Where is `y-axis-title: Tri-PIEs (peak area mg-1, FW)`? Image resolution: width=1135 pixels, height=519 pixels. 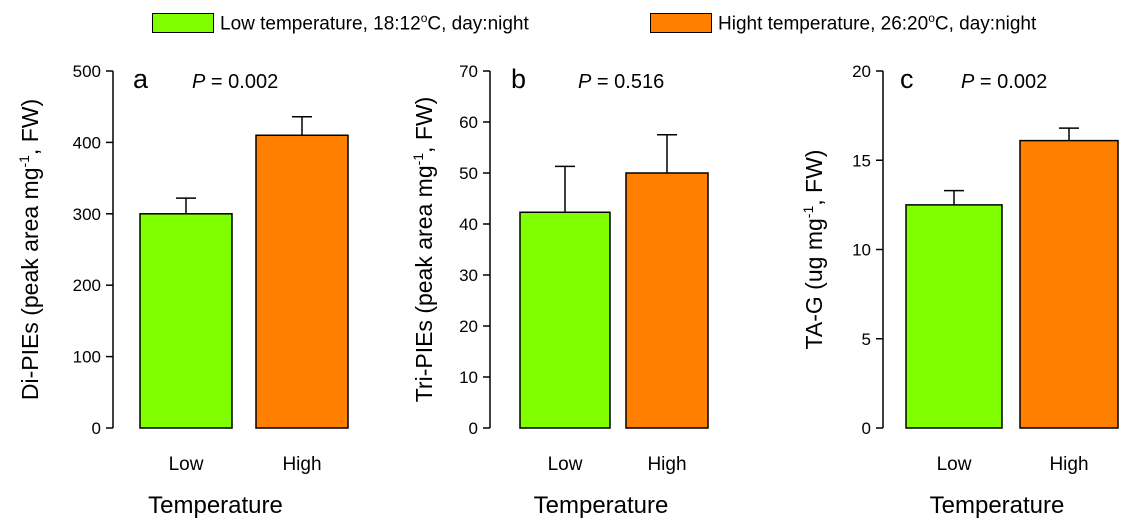 y-axis-title: Tri-PIEs (peak area mg-1, FW) is located at coordinates (423, 250).